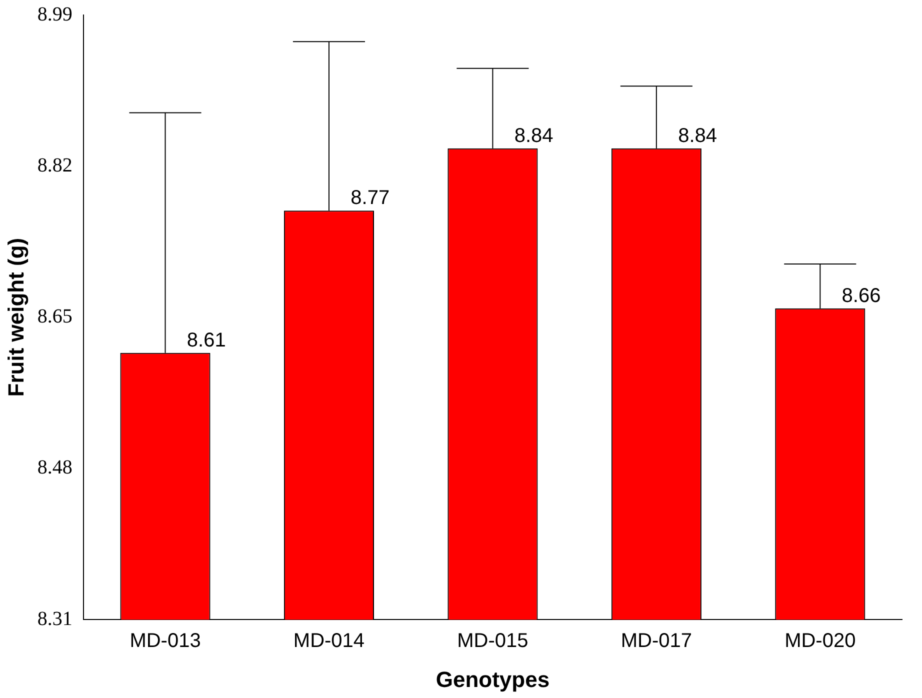 This screenshot has height=698, width=922. What do you see at coordinates (820, 641) in the screenshot?
I see `x-tick-label: MD-020` at bounding box center [820, 641].